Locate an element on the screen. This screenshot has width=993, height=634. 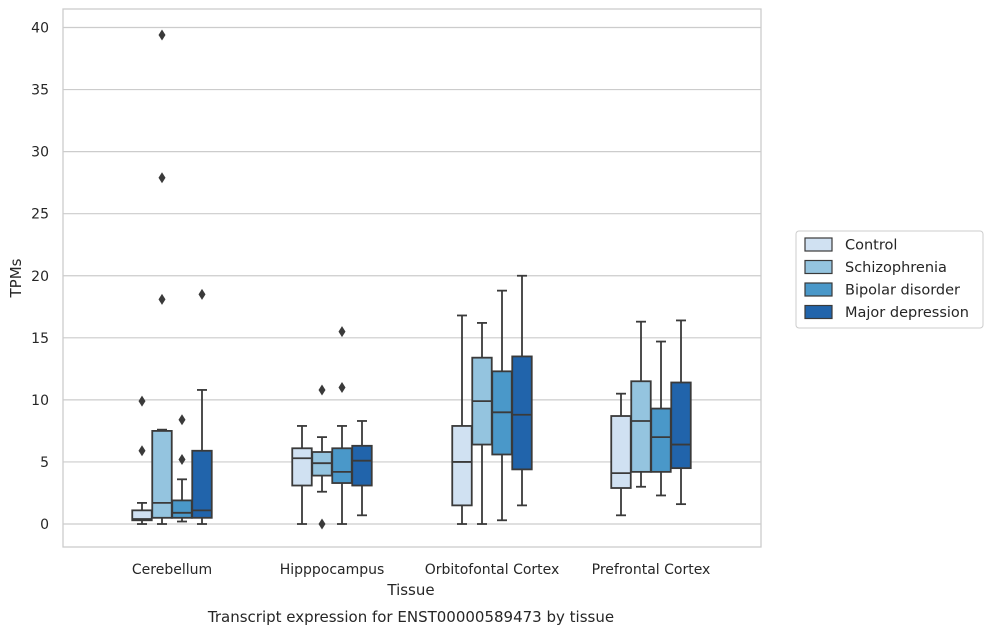
x-tick-label: Cerebellum is located at coordinates (172, 570).